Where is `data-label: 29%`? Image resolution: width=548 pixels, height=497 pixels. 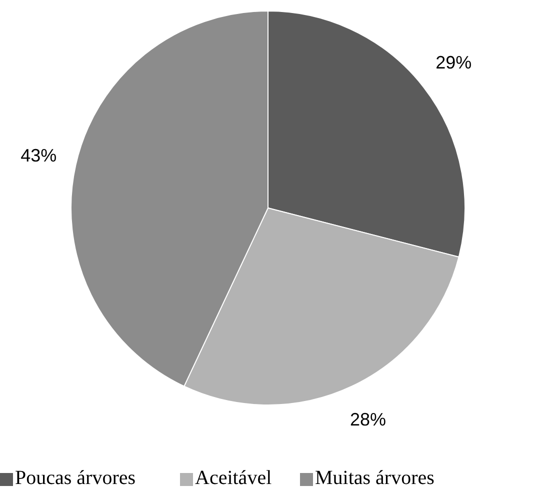 data-label: 29% is located at coordinates (454, 62).